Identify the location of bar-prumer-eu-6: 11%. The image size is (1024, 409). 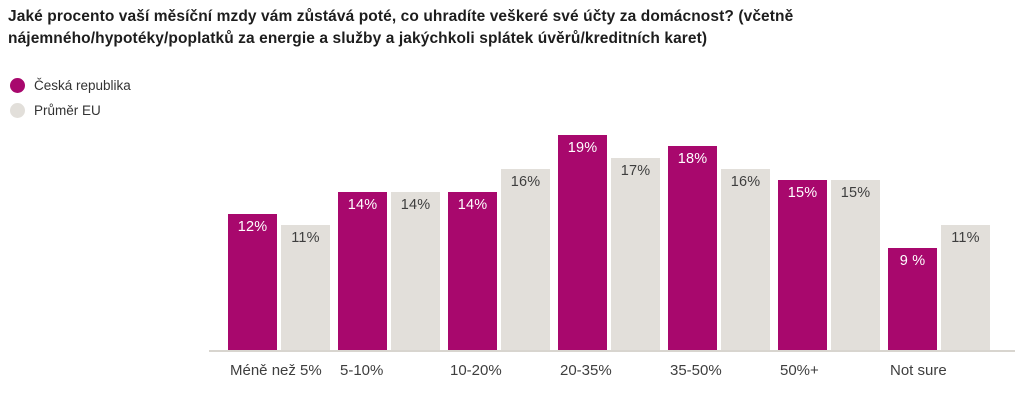
(965, 287).